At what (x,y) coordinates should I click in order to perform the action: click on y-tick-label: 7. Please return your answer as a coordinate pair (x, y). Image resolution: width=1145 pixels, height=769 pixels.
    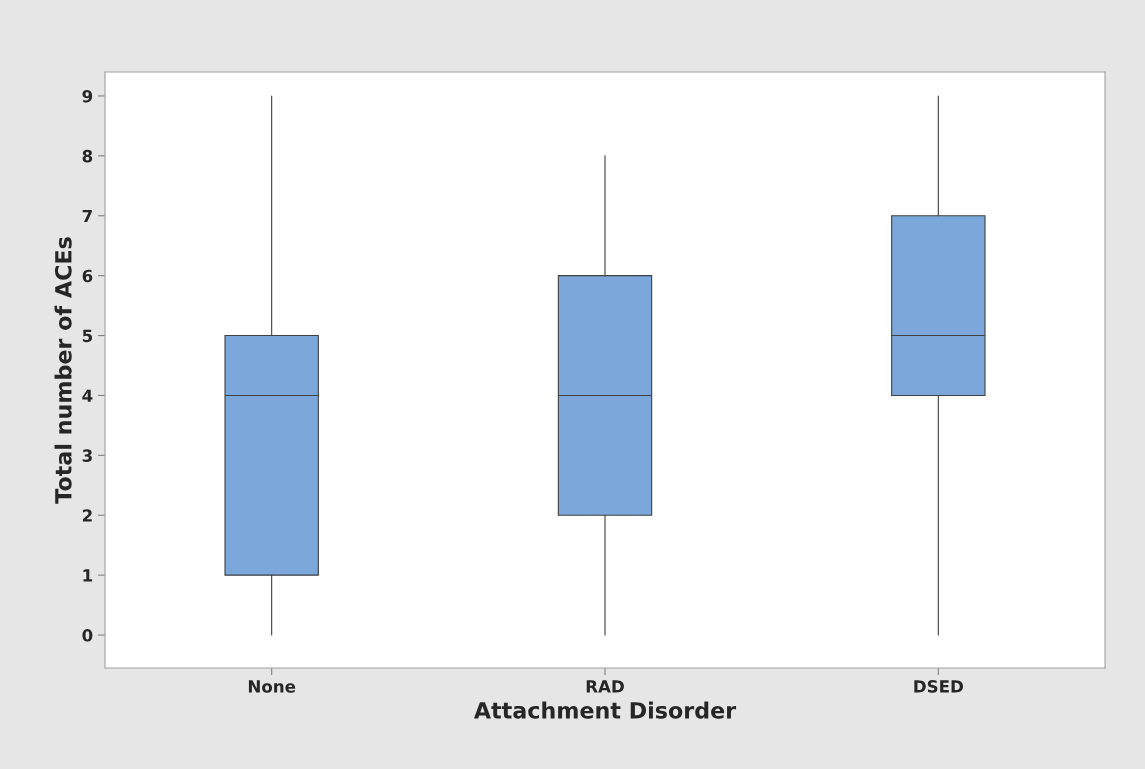
    Looking at the image, I should click on (87, 216).